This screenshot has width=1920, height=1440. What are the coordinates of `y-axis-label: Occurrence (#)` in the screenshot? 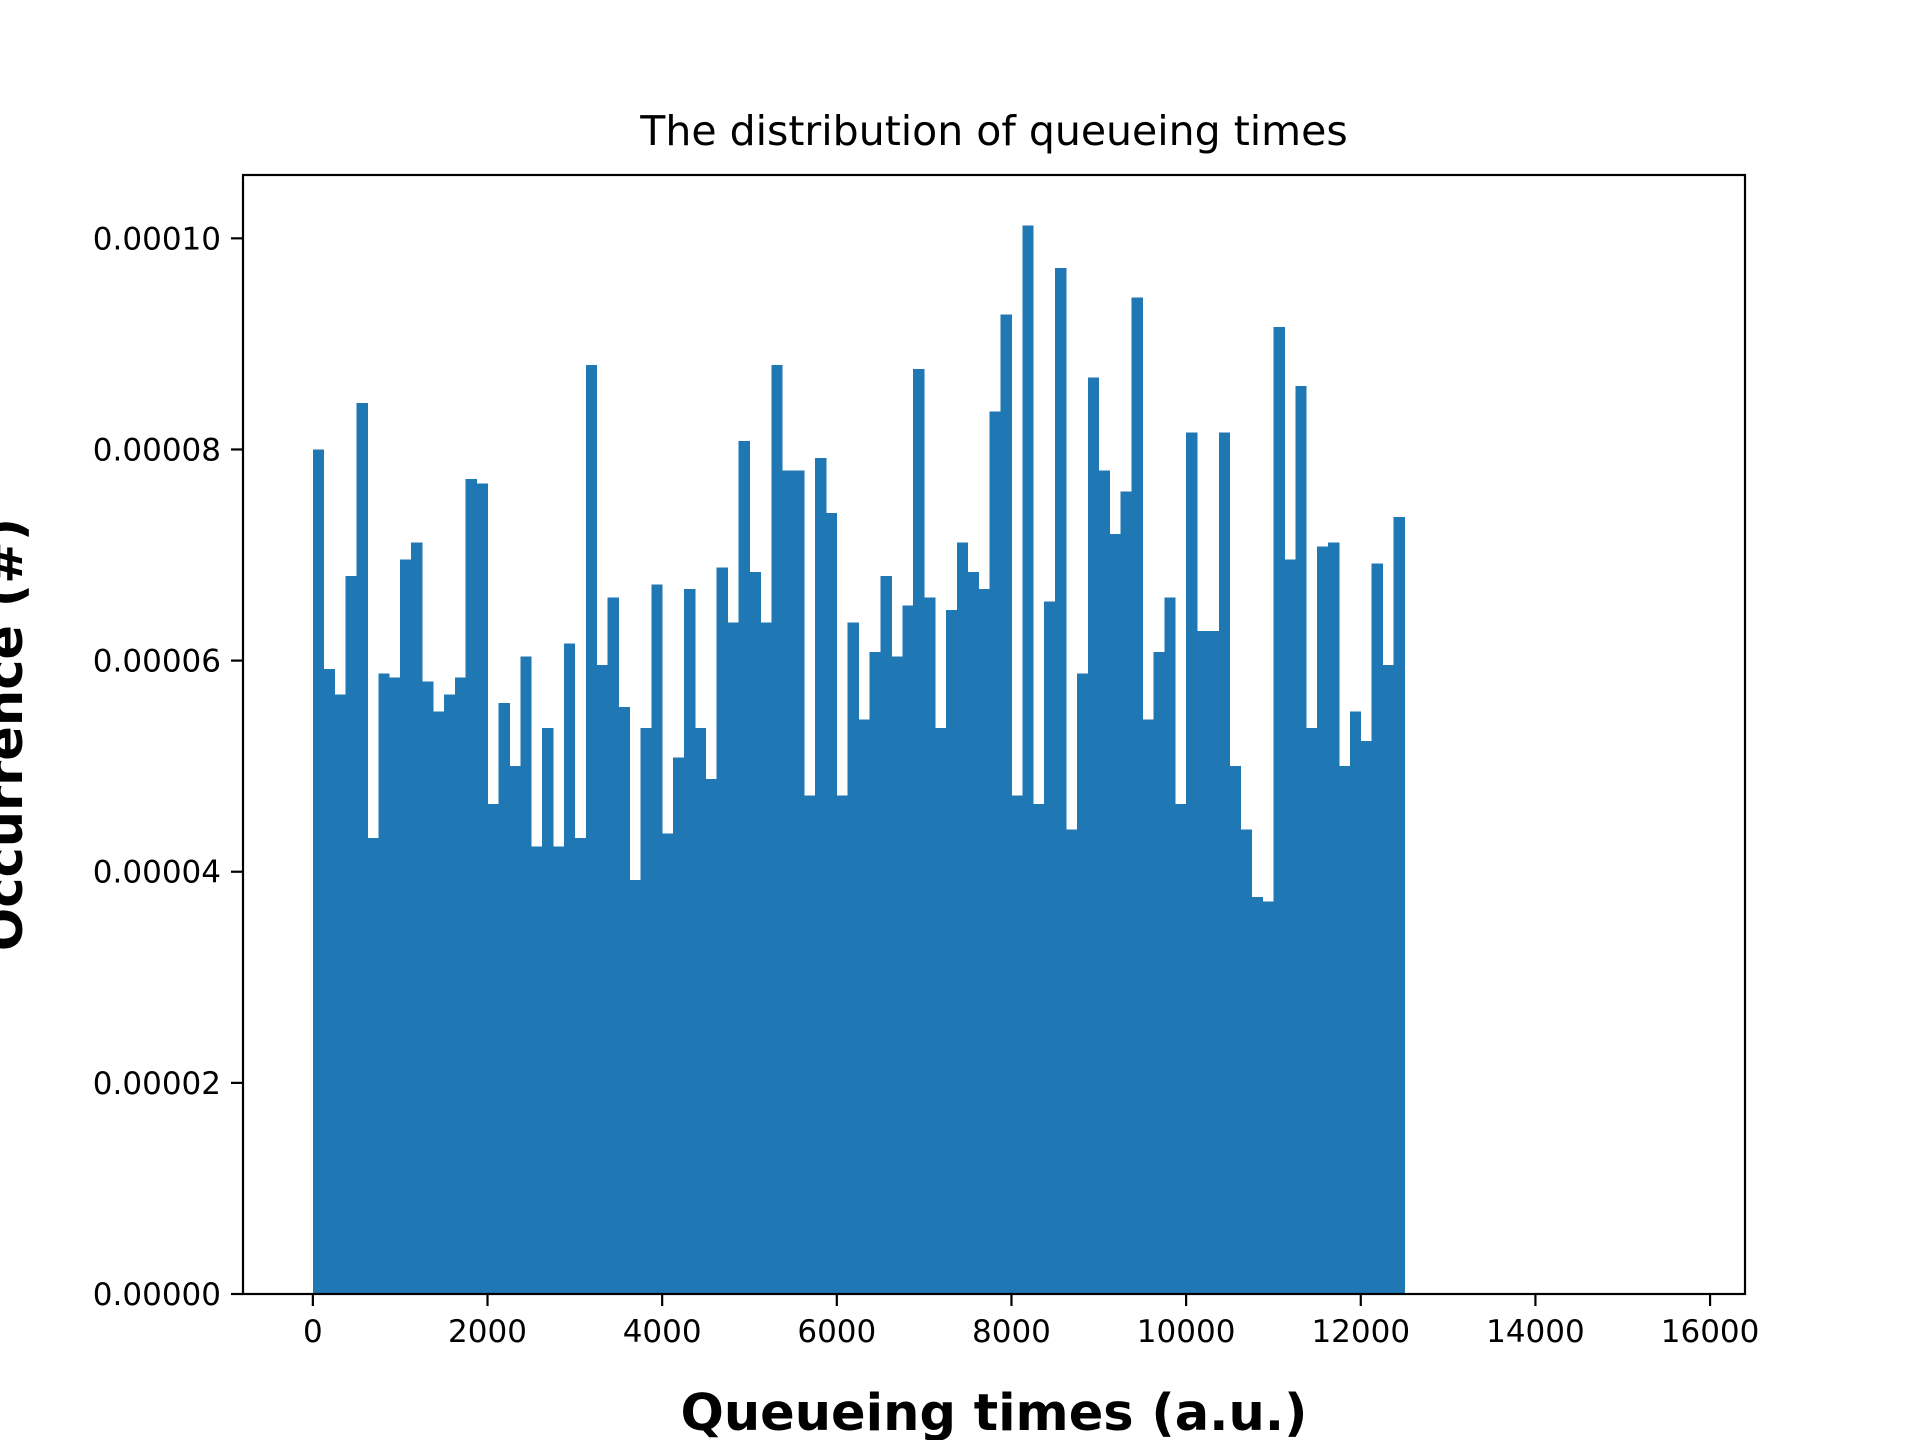 It's located at (17, 734).